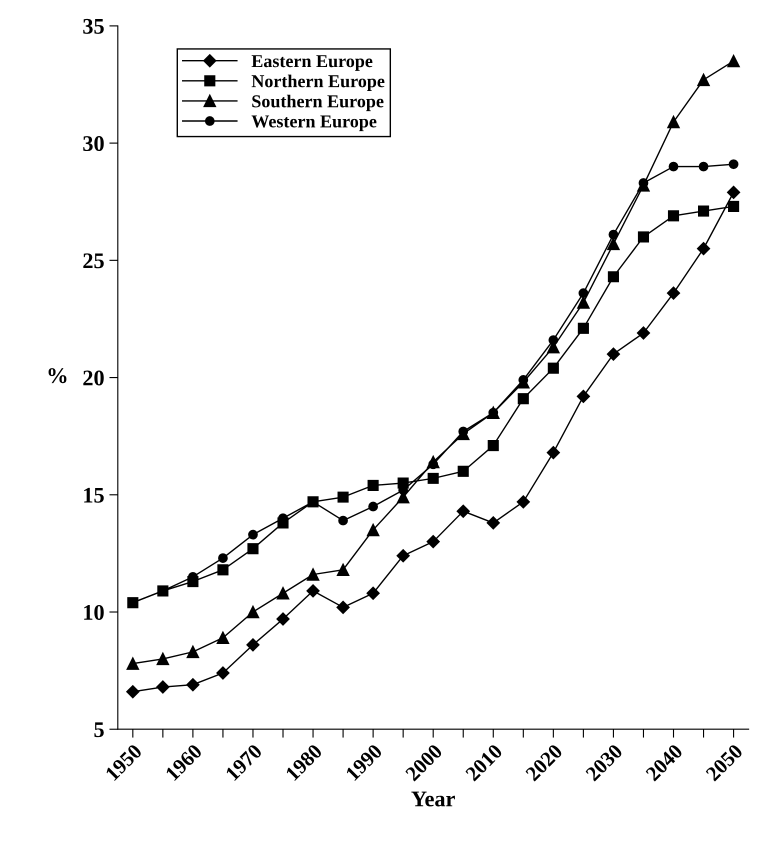 The image size is (760, 863). I want to click on y-tick-label: 35, so click(93, 26).